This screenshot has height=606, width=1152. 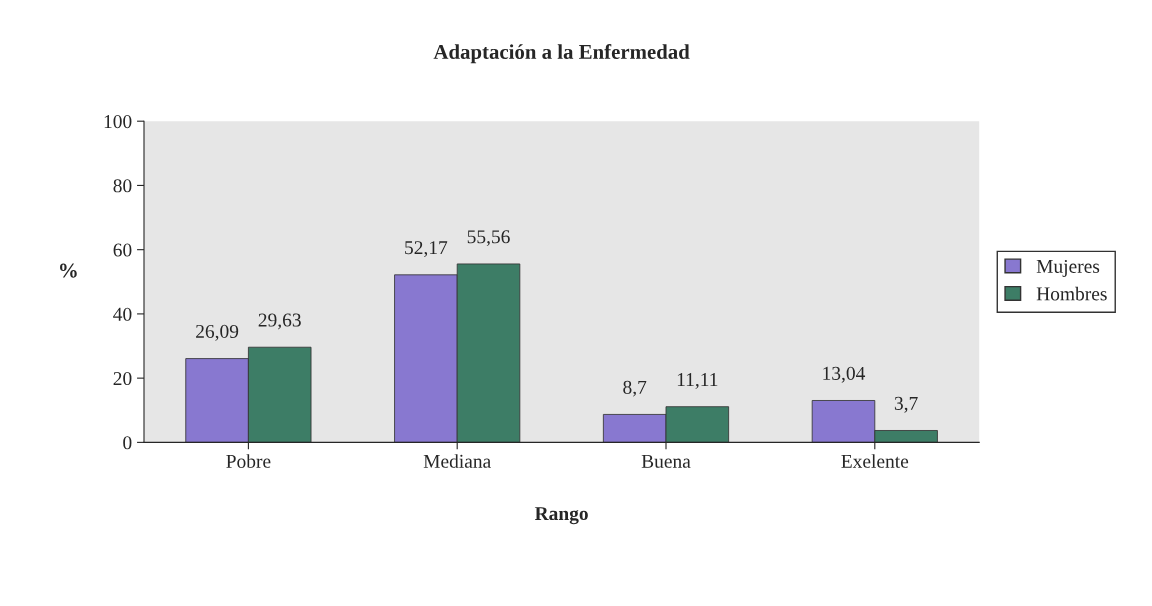 I want to click on y-tick-label: 60, so click(x=122, y=250).